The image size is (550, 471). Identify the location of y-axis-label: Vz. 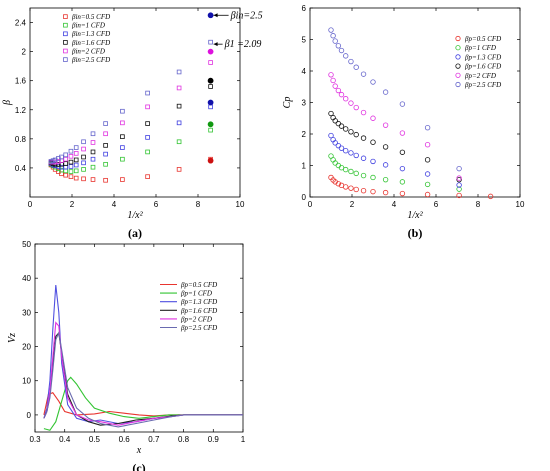
(12, 338).